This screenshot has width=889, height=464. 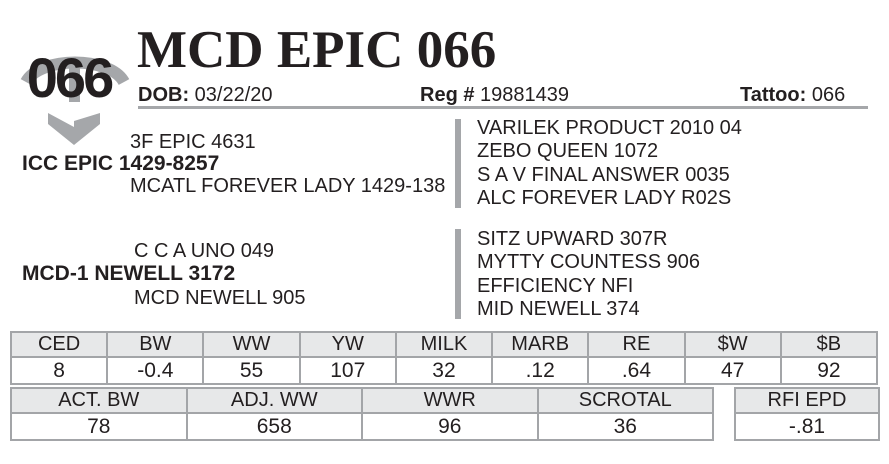 I want to click on ancestor-line: ALC FOREVER LADY R02S, so click(x=604, y=197).